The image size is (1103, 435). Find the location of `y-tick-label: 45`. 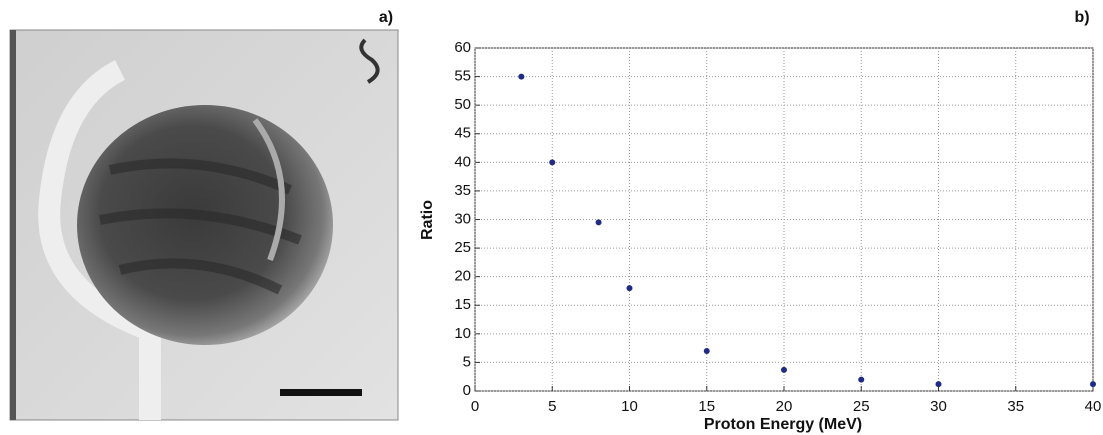

y-tick-label: 45 is located at coordinates (462, 133).